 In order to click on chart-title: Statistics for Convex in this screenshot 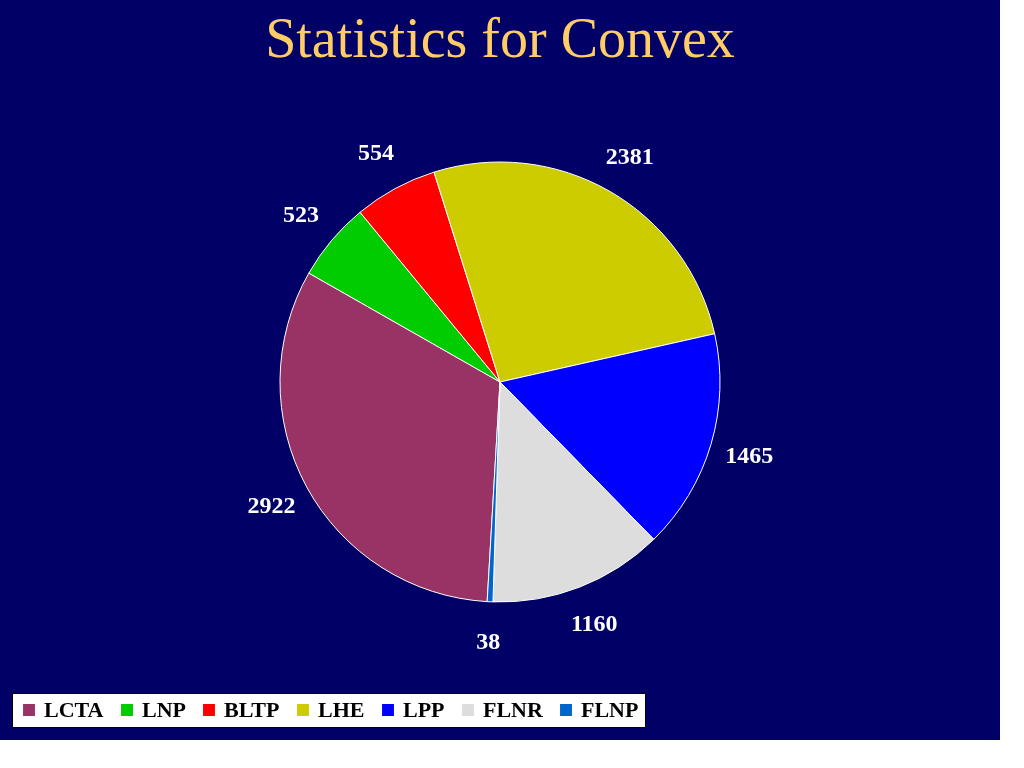, I will do `click(500, 38)`.